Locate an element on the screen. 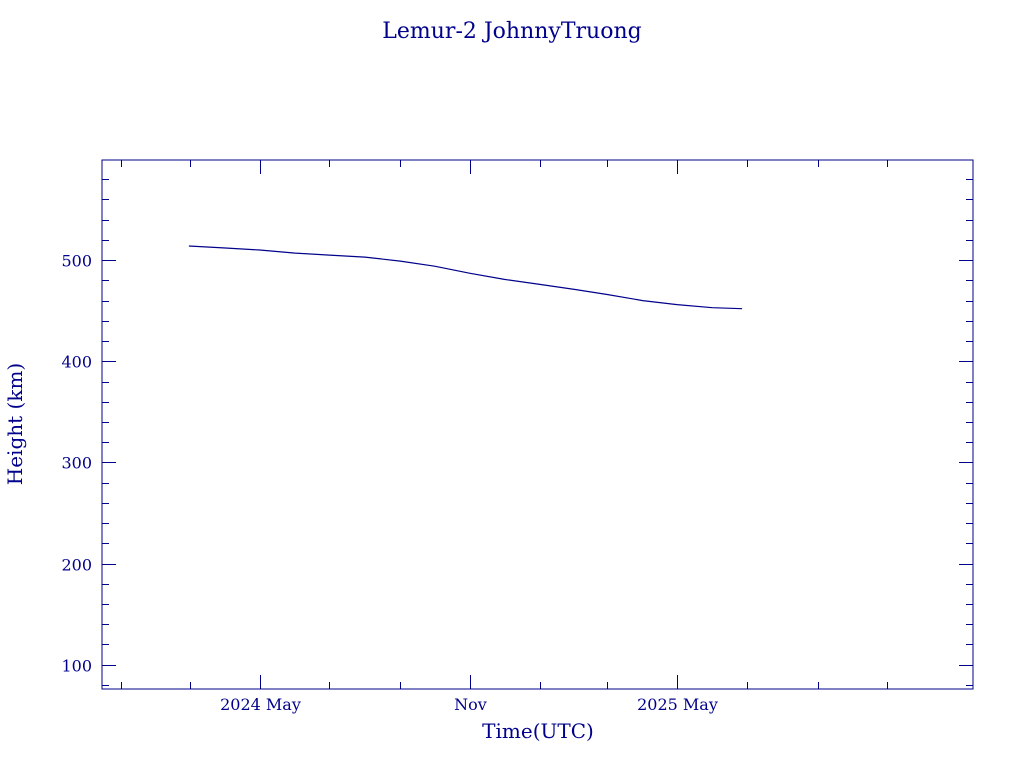 Image resolution: width=1024 pixels, height=768 pixels. x-tick-label: 2025 May is located at coordinates (677, 704).